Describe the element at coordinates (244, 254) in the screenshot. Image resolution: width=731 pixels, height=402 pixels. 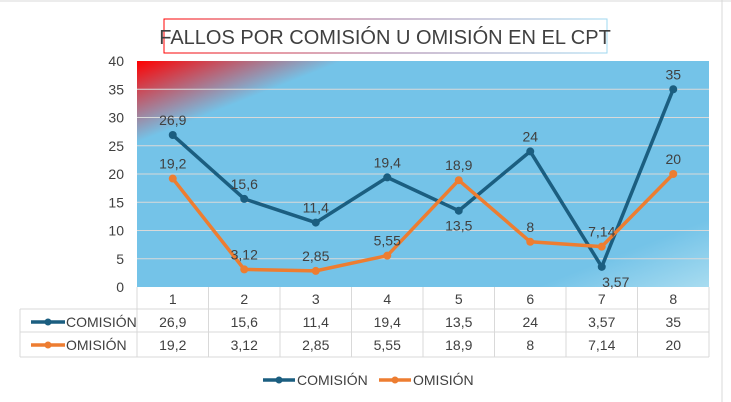
I see `data-label: 3,12` at that location.